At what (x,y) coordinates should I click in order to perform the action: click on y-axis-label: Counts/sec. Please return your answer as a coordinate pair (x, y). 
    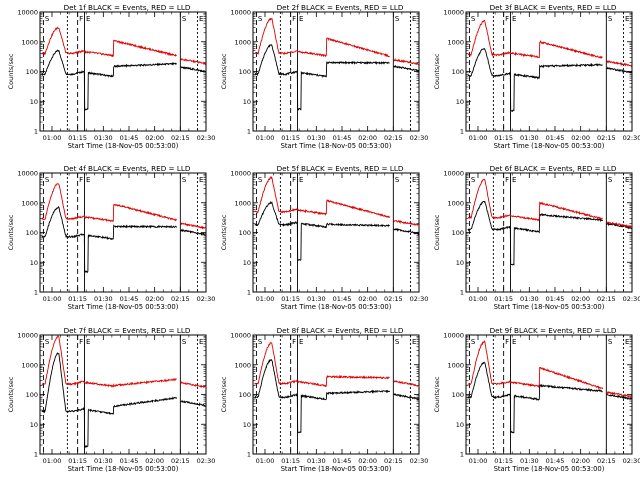
    Looking at the image, I should click on (437, 232).